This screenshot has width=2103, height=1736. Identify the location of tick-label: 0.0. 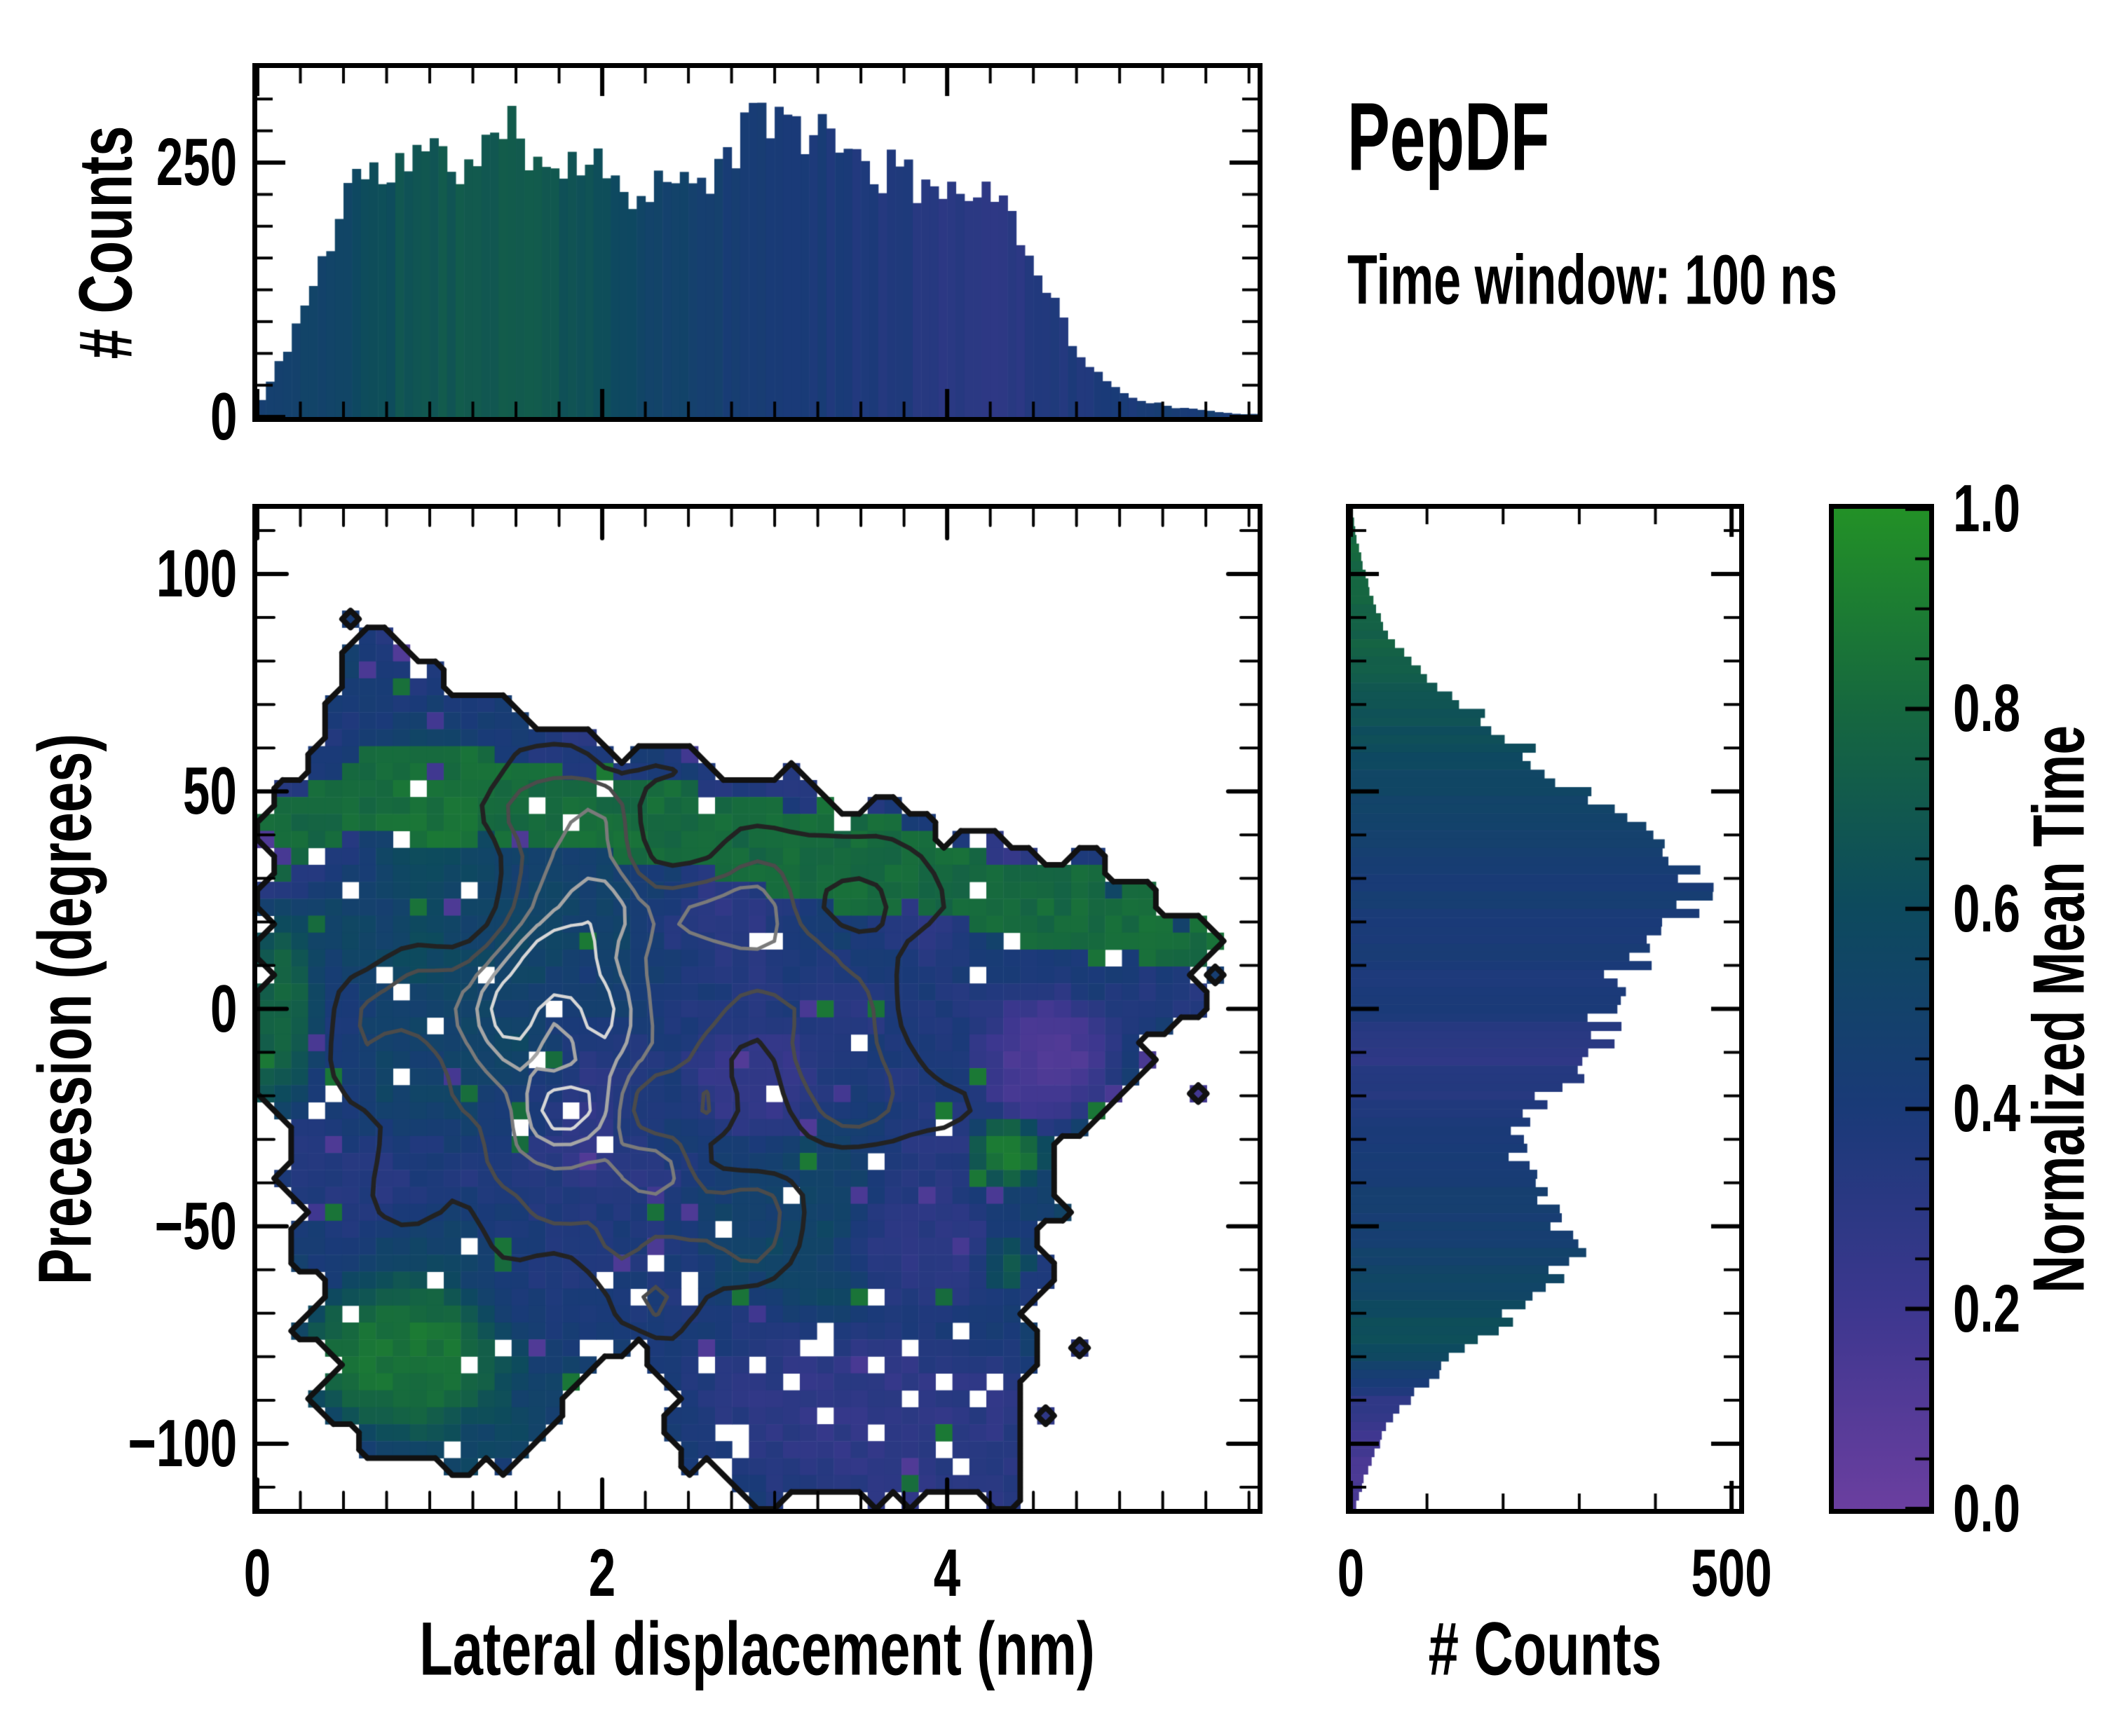
(1987, 1508).